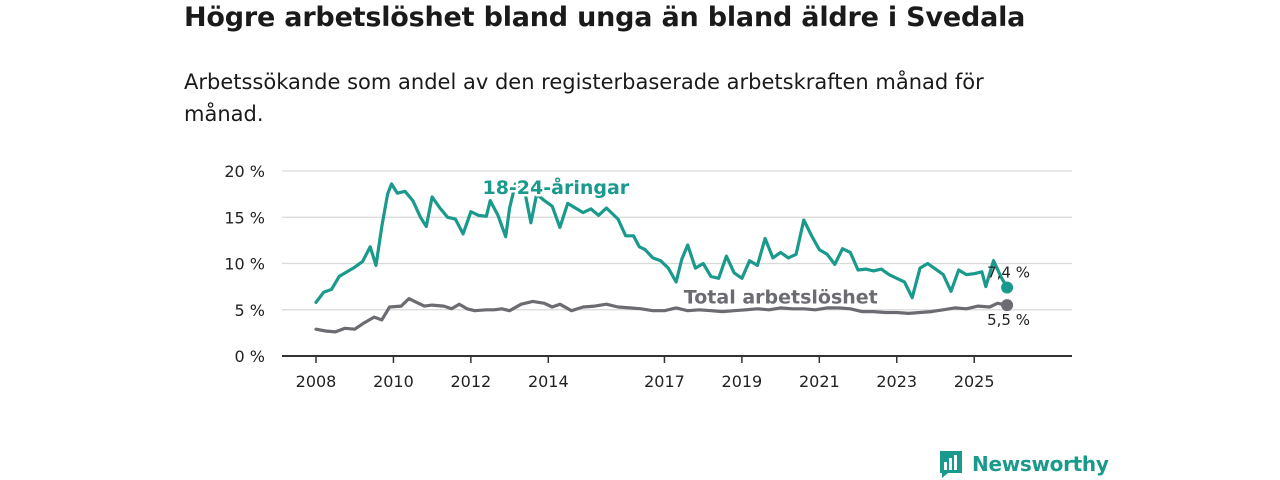  Describe the element at coordinates (316, 381) in the screenshot. I see `x-tick-label: 2008` at that location.